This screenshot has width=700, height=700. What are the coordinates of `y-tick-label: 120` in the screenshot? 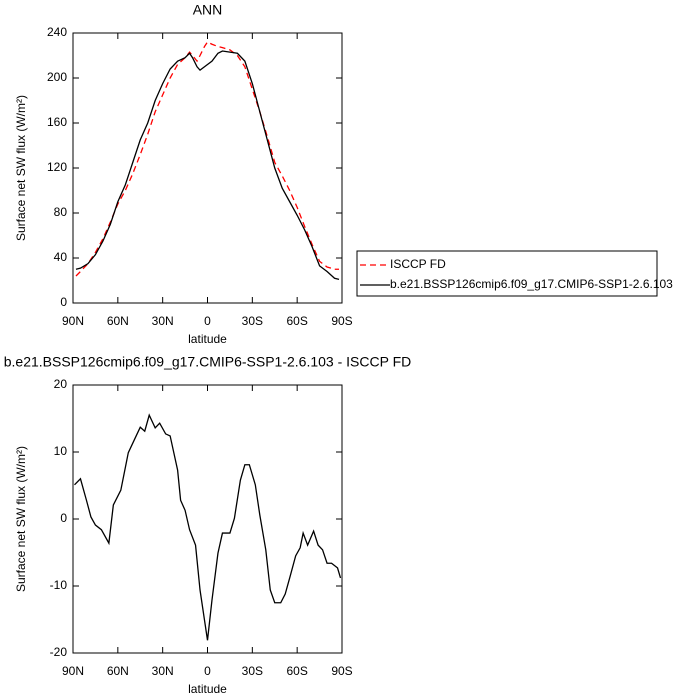 It's located at (57, 167).